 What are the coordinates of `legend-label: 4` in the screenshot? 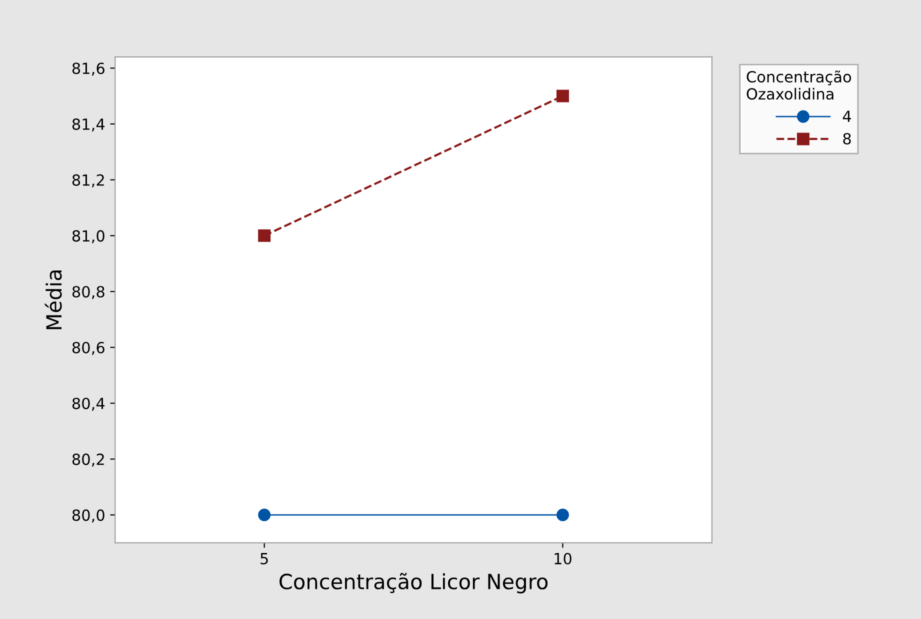 It's located at (847, 116).